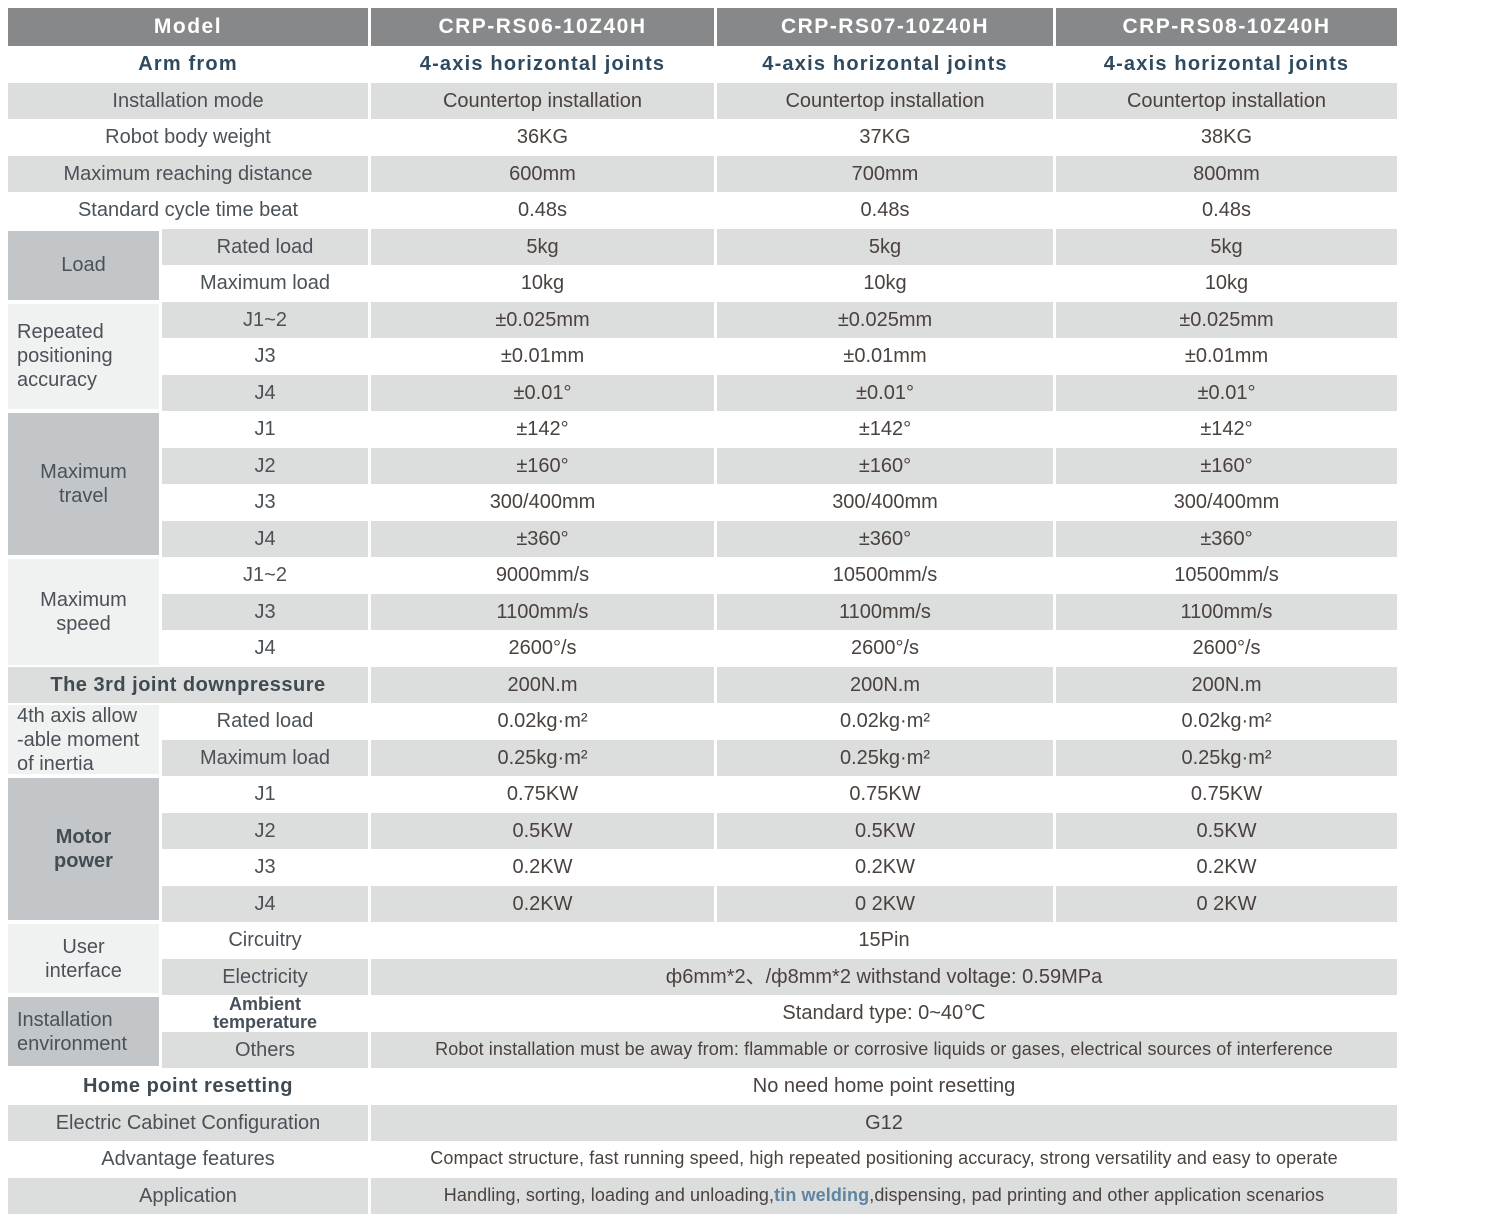 The image size is (1486, 1232). Describe the element at coordinates (83, 265) in the screenshot. I see `group-label: Load` at that location.